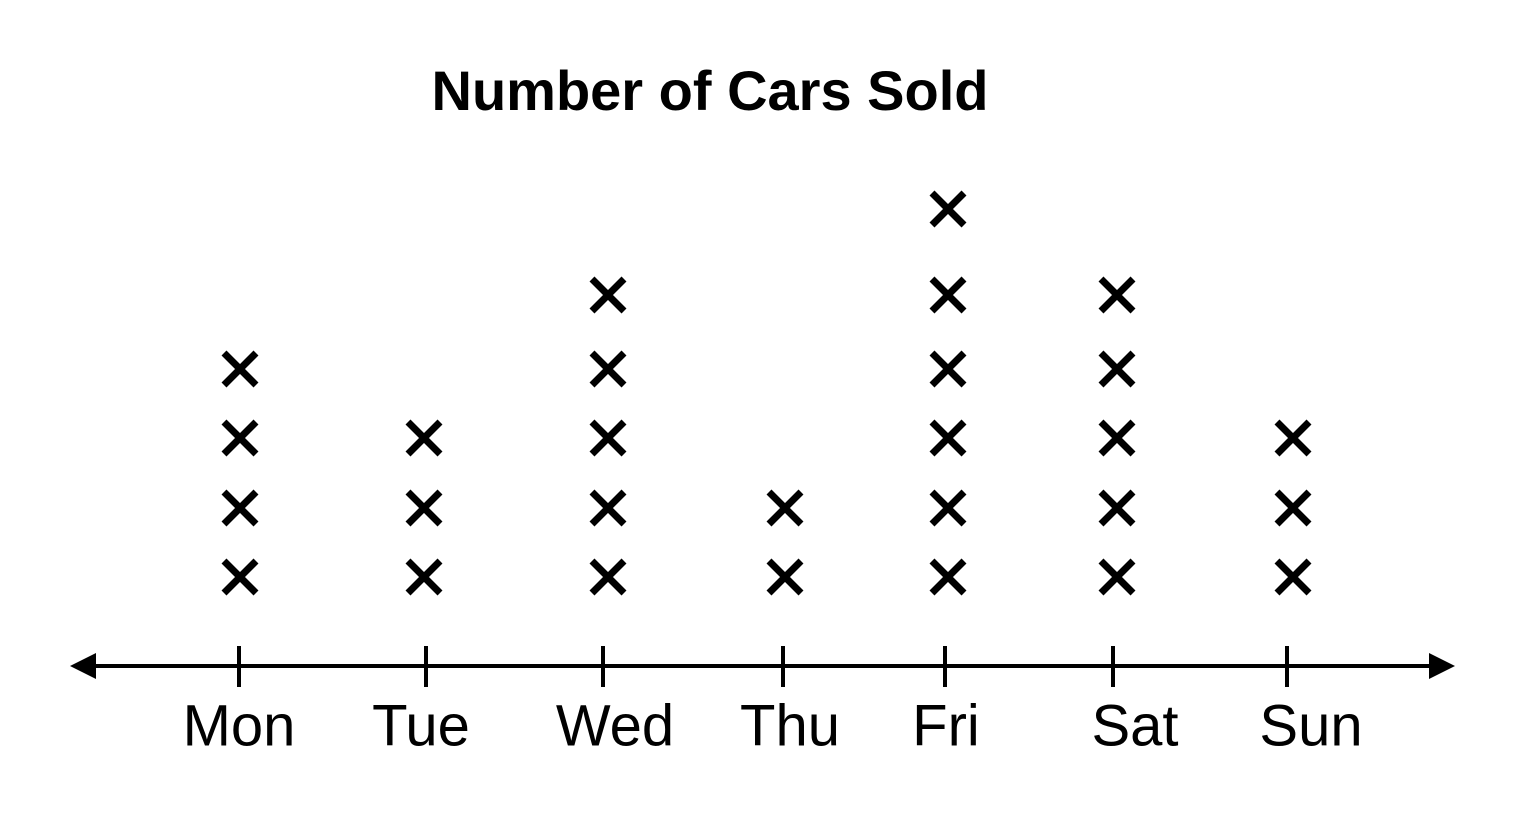 The width and height of the screenshot is (1536, 824). I want to click on axis-arrow-right, so click(1442, 666).